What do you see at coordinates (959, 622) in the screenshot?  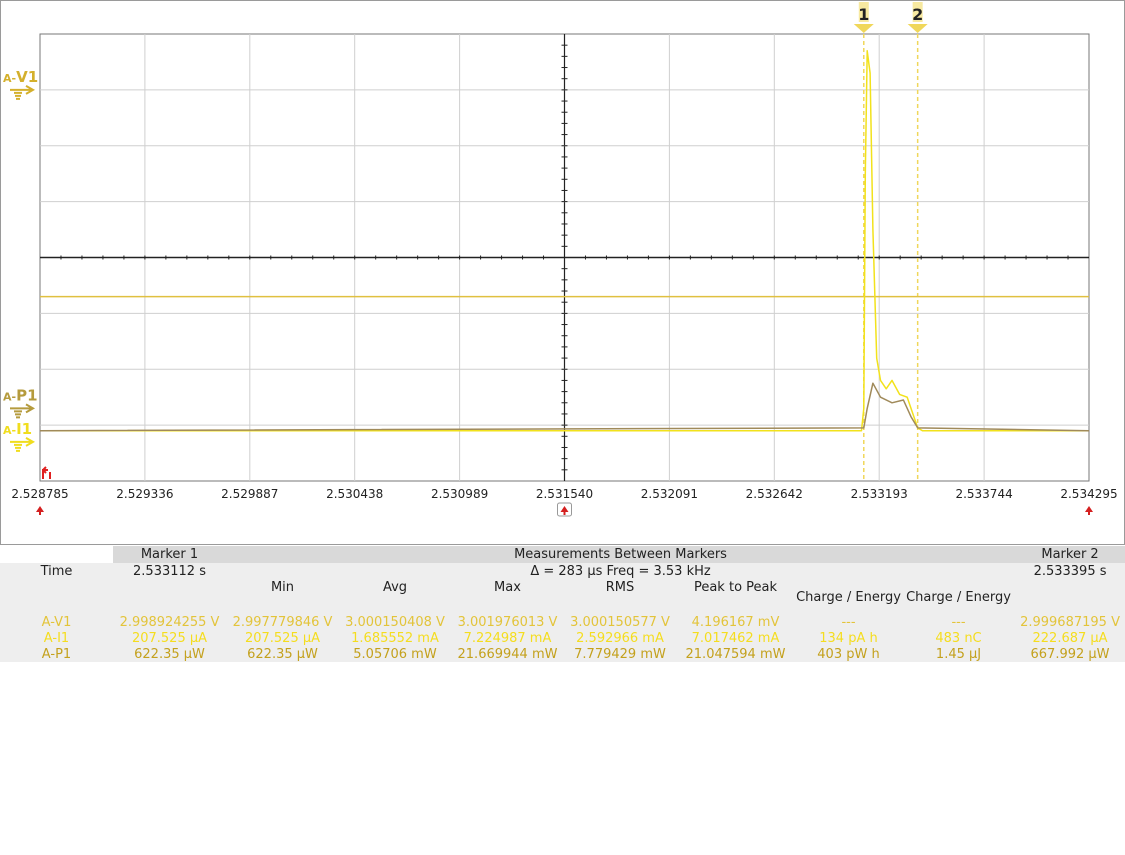 I see `charge-energy-2-value: ---` at bounding box center [959, 622].